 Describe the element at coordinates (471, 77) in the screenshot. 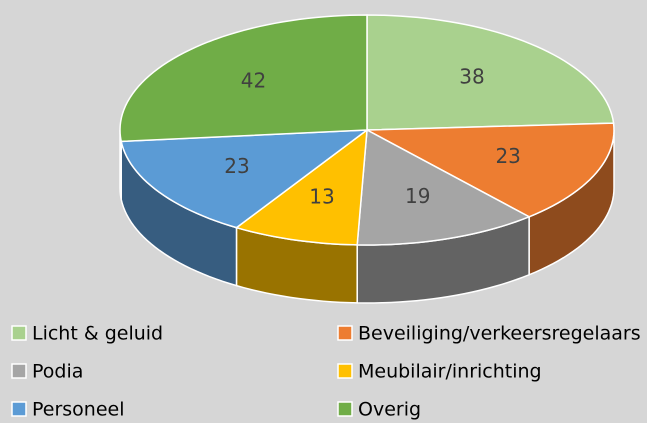

I see `data-label: 38` at that location.